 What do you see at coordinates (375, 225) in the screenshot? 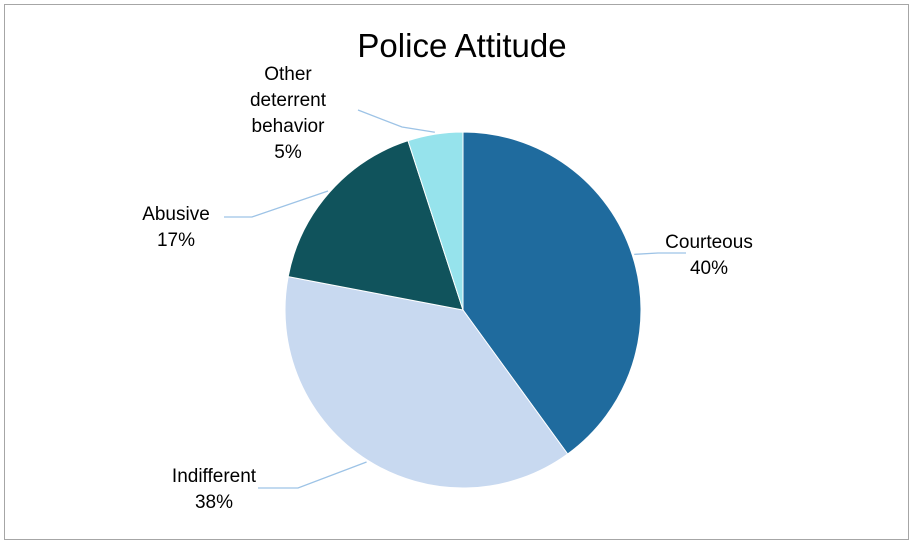
I see `pie-slice-abusive` at bounding box center [375, 225].